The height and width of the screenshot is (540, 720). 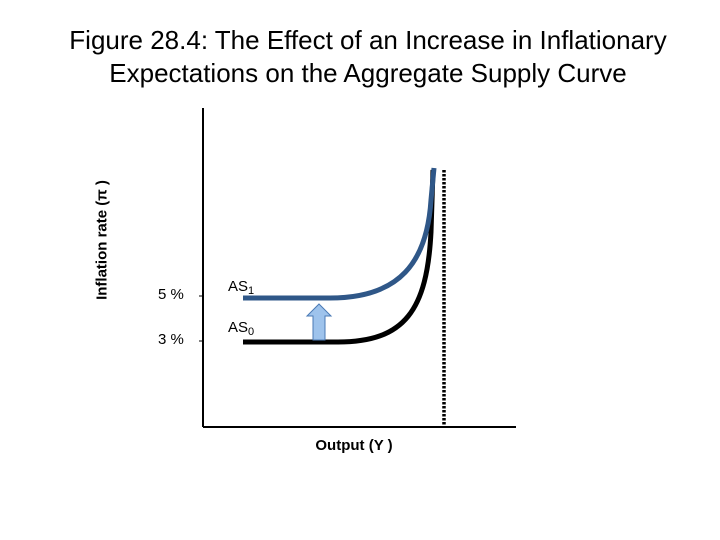 What do you see at coordinates (238, 327) in the screenshot?
I see `as0-label-base: AS` at bounding box center [238, 327].